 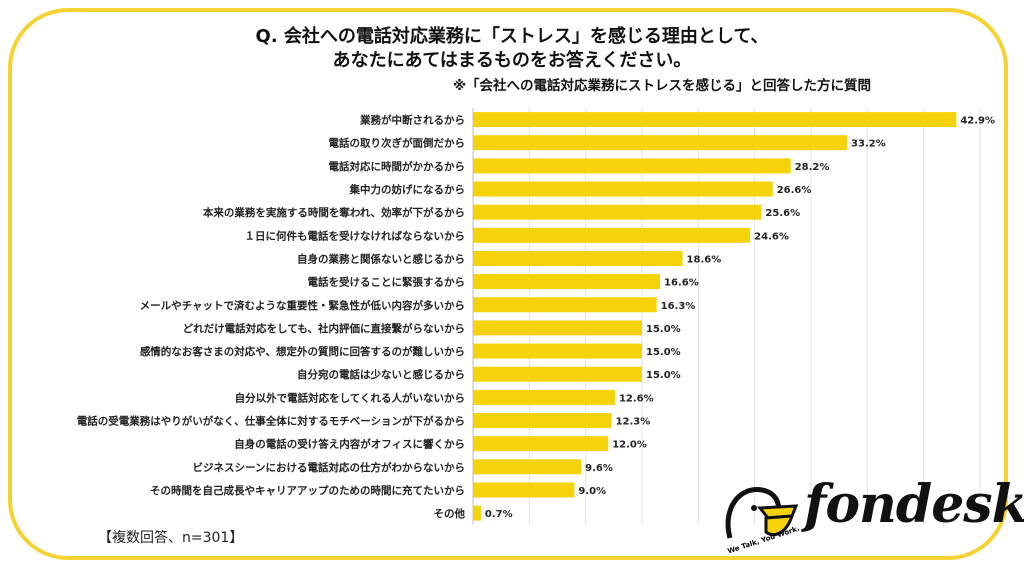 I want to click on value-label: 12.0%, so click(x=629, y=445).